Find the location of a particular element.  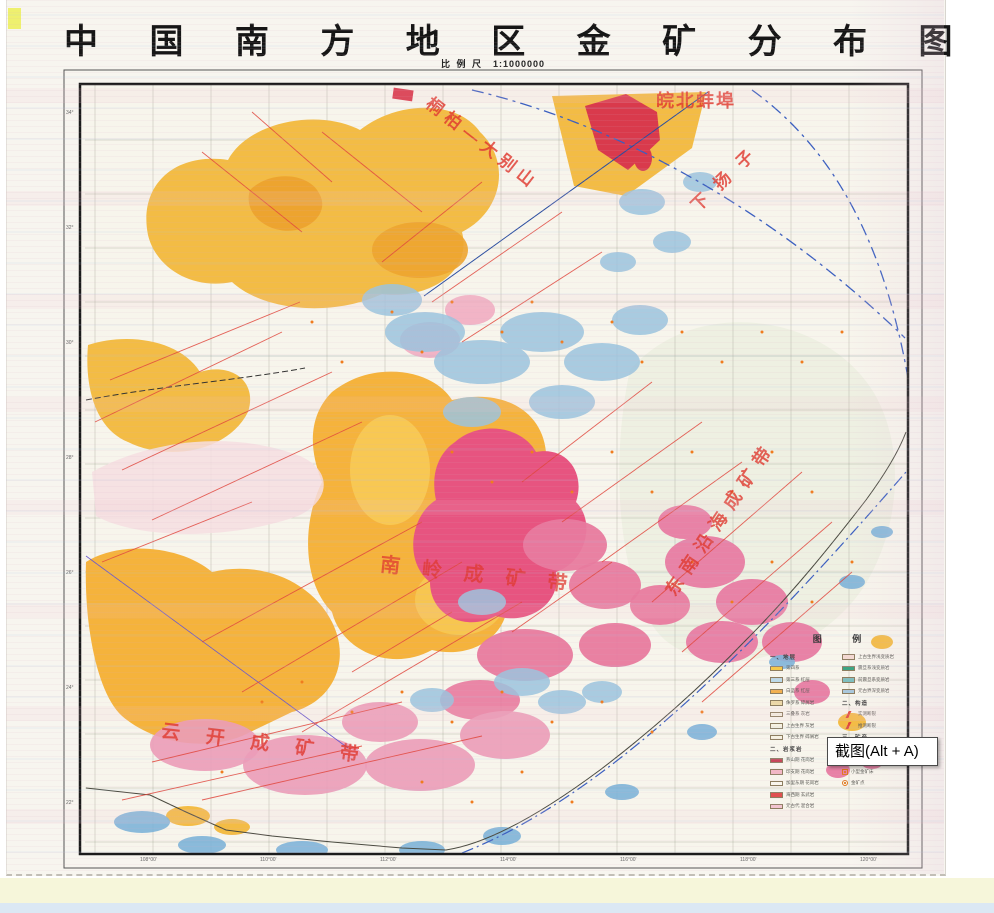

legend-item: 下古生界 碎屑岩 is located at coordinates (801, 738).